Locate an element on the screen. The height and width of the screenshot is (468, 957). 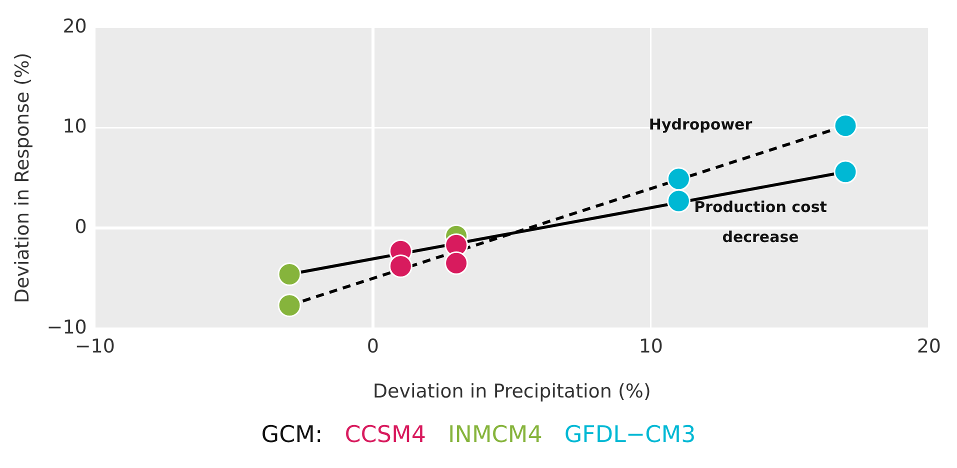
text: GFDL−CM3 is located at coordinates (630, 435).